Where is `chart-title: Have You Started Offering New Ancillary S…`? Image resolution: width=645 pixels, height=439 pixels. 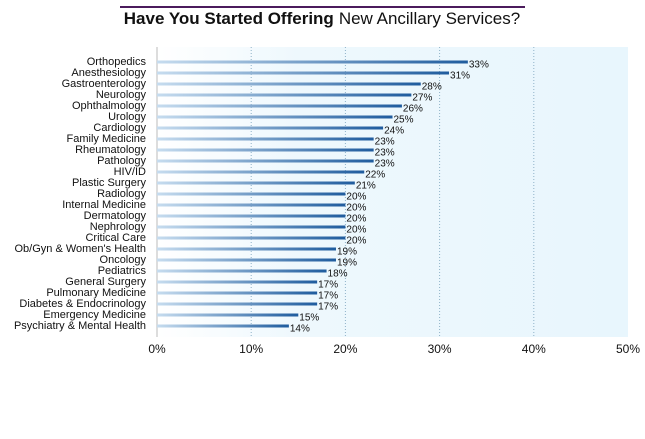
chart-title: Have You Started Offering New Ancillary S… is located at coordinates (322, 18).